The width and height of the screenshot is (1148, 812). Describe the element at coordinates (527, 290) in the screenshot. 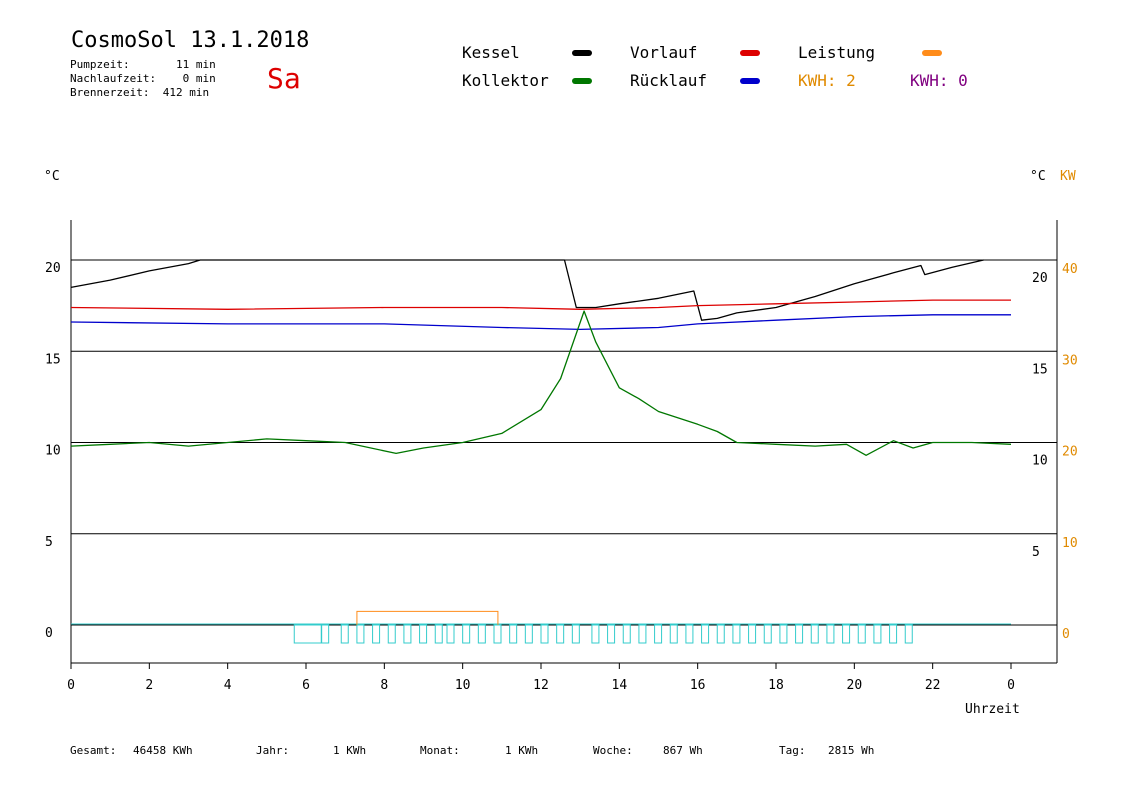

I see `series-kessel-line` at that location.